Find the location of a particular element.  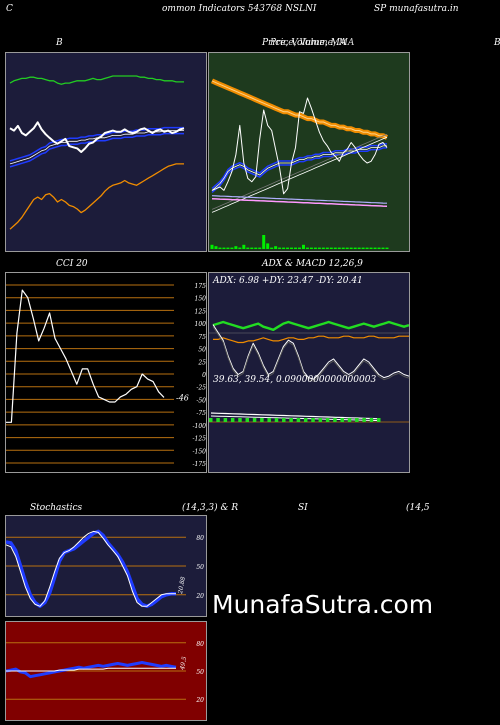

rsi-chart: 80 50 20 49.5 is located at coordinates (105, 672).